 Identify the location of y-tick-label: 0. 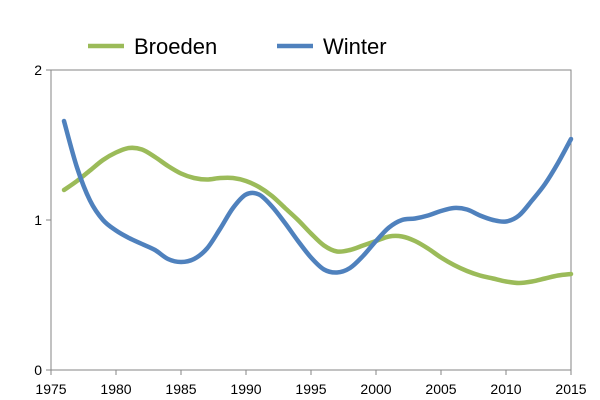
(38, 370).